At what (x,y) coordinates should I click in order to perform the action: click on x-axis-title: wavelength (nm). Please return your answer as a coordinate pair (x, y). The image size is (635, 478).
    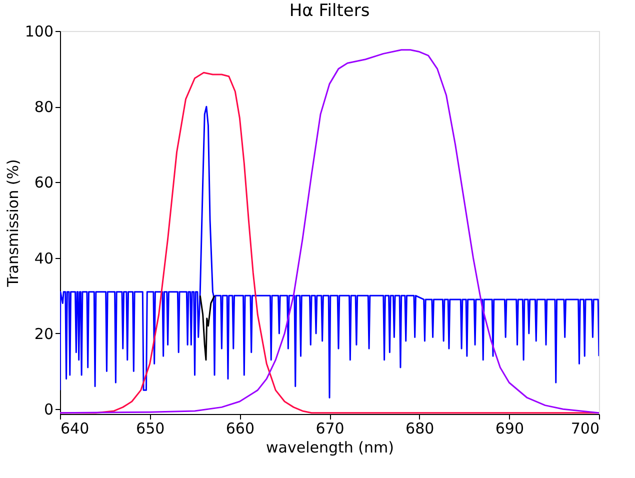
    Looking at the image, I should click on (330, 447).